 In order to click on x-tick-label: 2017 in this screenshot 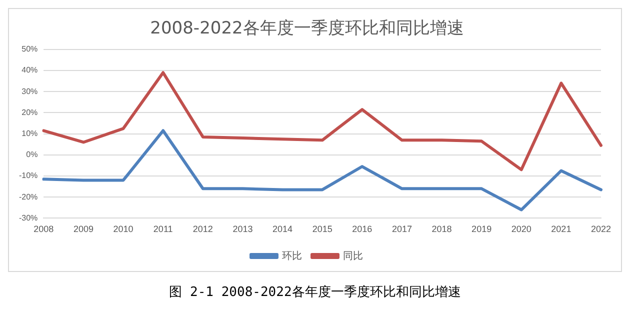, I will do `click(402, 229)`.